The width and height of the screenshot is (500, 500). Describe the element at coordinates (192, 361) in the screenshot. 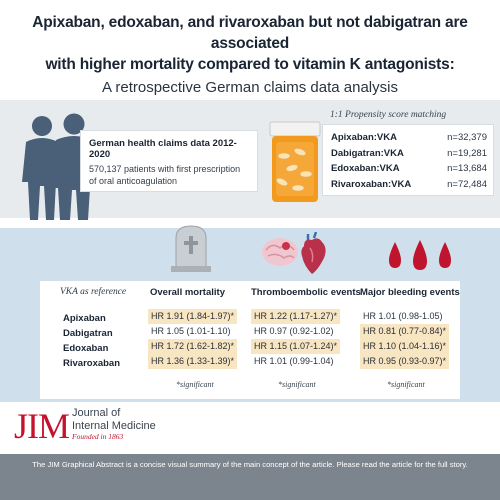

I see `hr-cell: HR 1.36 (1.33-1.39)*` at that location.